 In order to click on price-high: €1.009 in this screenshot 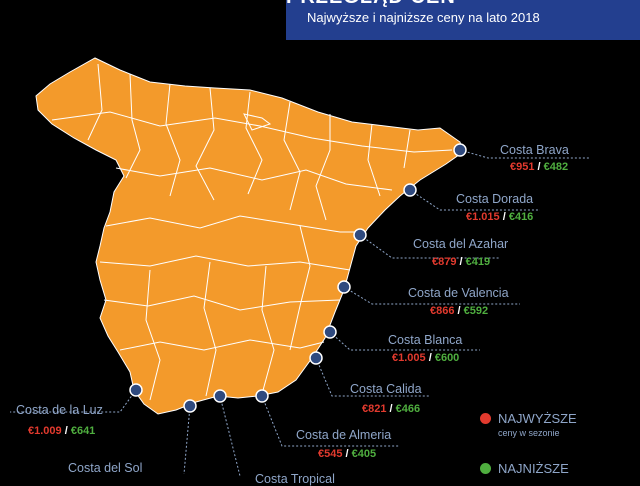, I will do `click(45, 431)`.